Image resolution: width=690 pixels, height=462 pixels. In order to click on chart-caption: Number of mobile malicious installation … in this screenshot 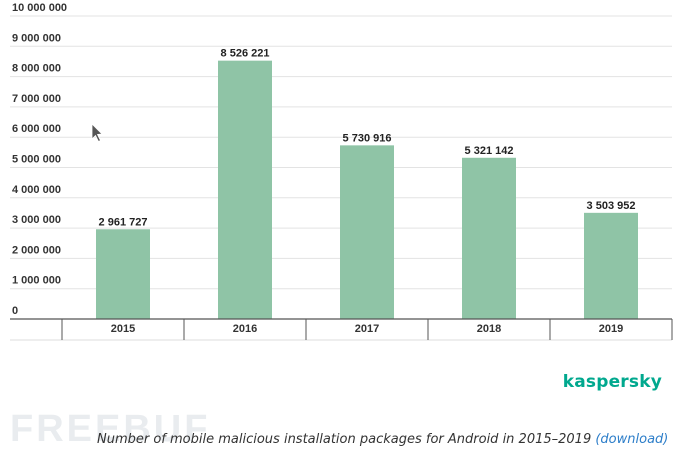, I will do `click(382, 439)`.